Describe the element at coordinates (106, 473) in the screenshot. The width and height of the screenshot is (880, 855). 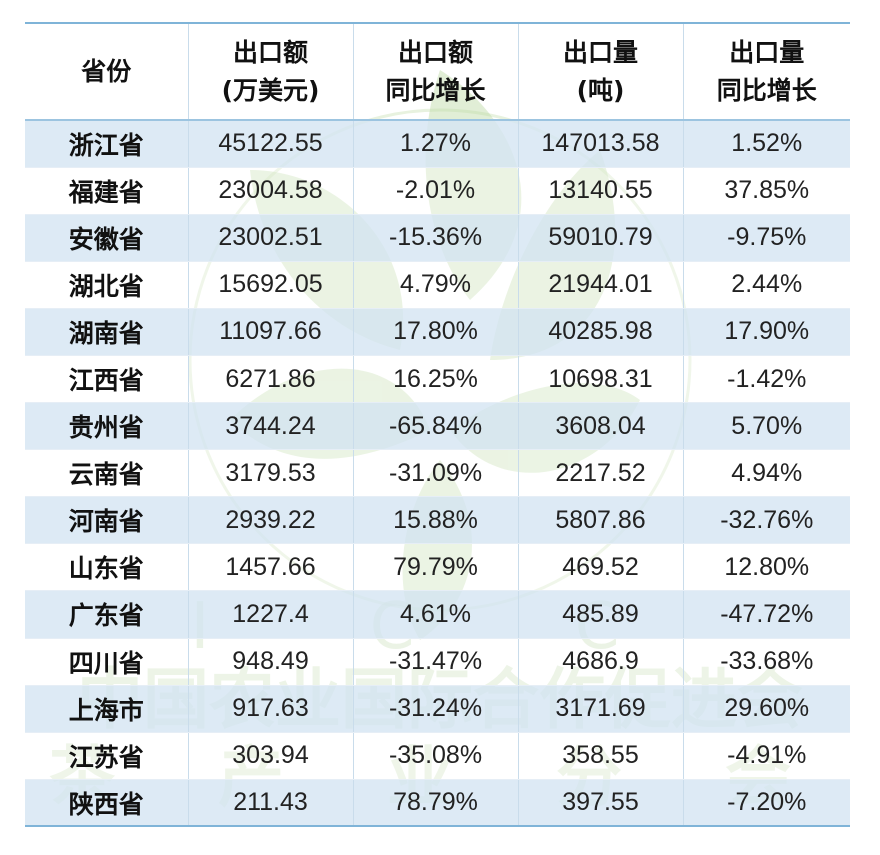
I see `province-cell: 云南省` at that location.